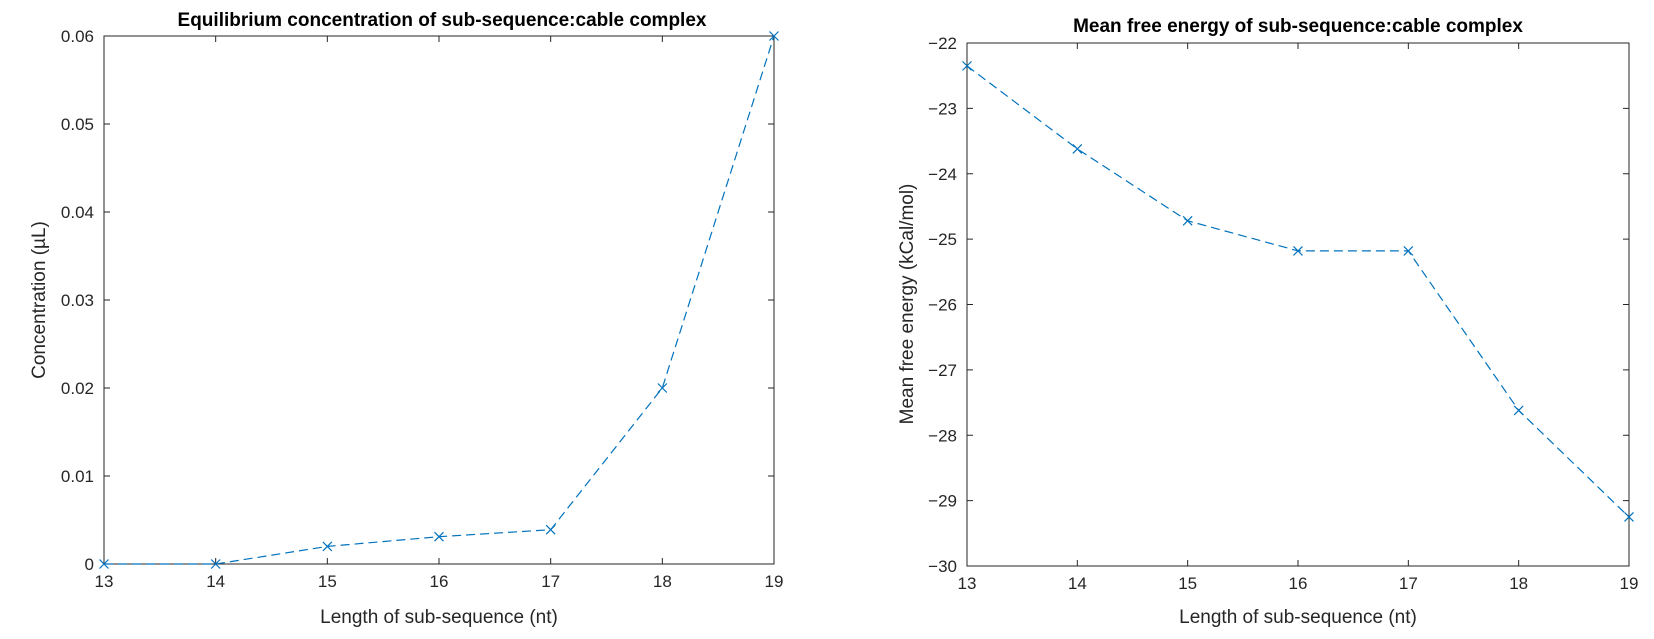 The height and width of the screenshot is (639, 1654). What do you see at coordinates (942, 501) in the screenshot?
I see `y-tick-label: −29` at bounding box center [942, 501].